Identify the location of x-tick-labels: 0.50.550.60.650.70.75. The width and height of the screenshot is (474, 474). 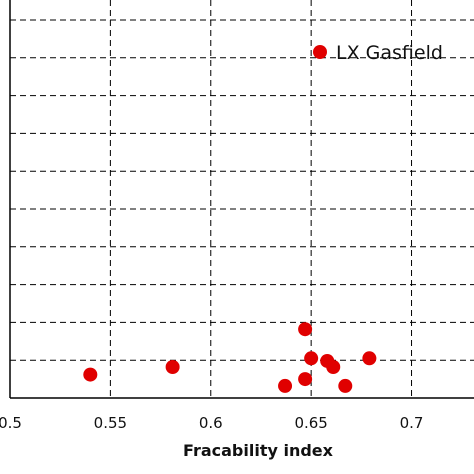
(212, 423).